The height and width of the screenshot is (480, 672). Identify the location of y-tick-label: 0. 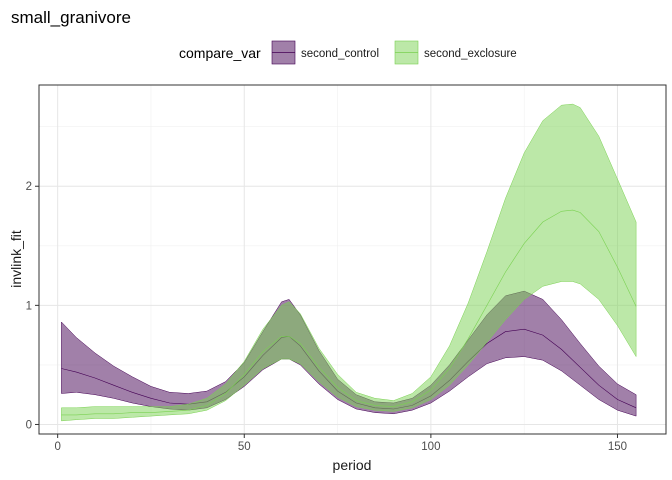
(29, 425).